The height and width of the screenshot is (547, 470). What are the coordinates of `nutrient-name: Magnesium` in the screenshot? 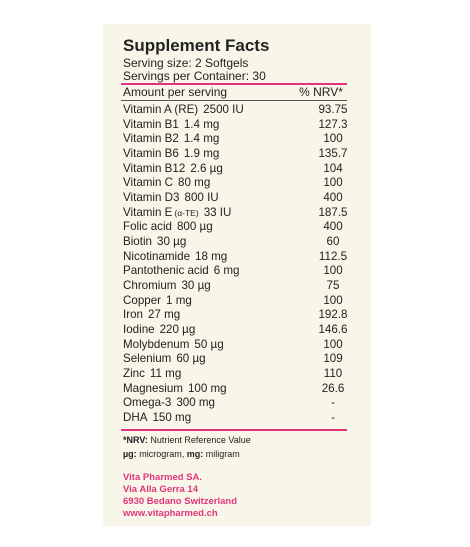 It's located at (153, 388).